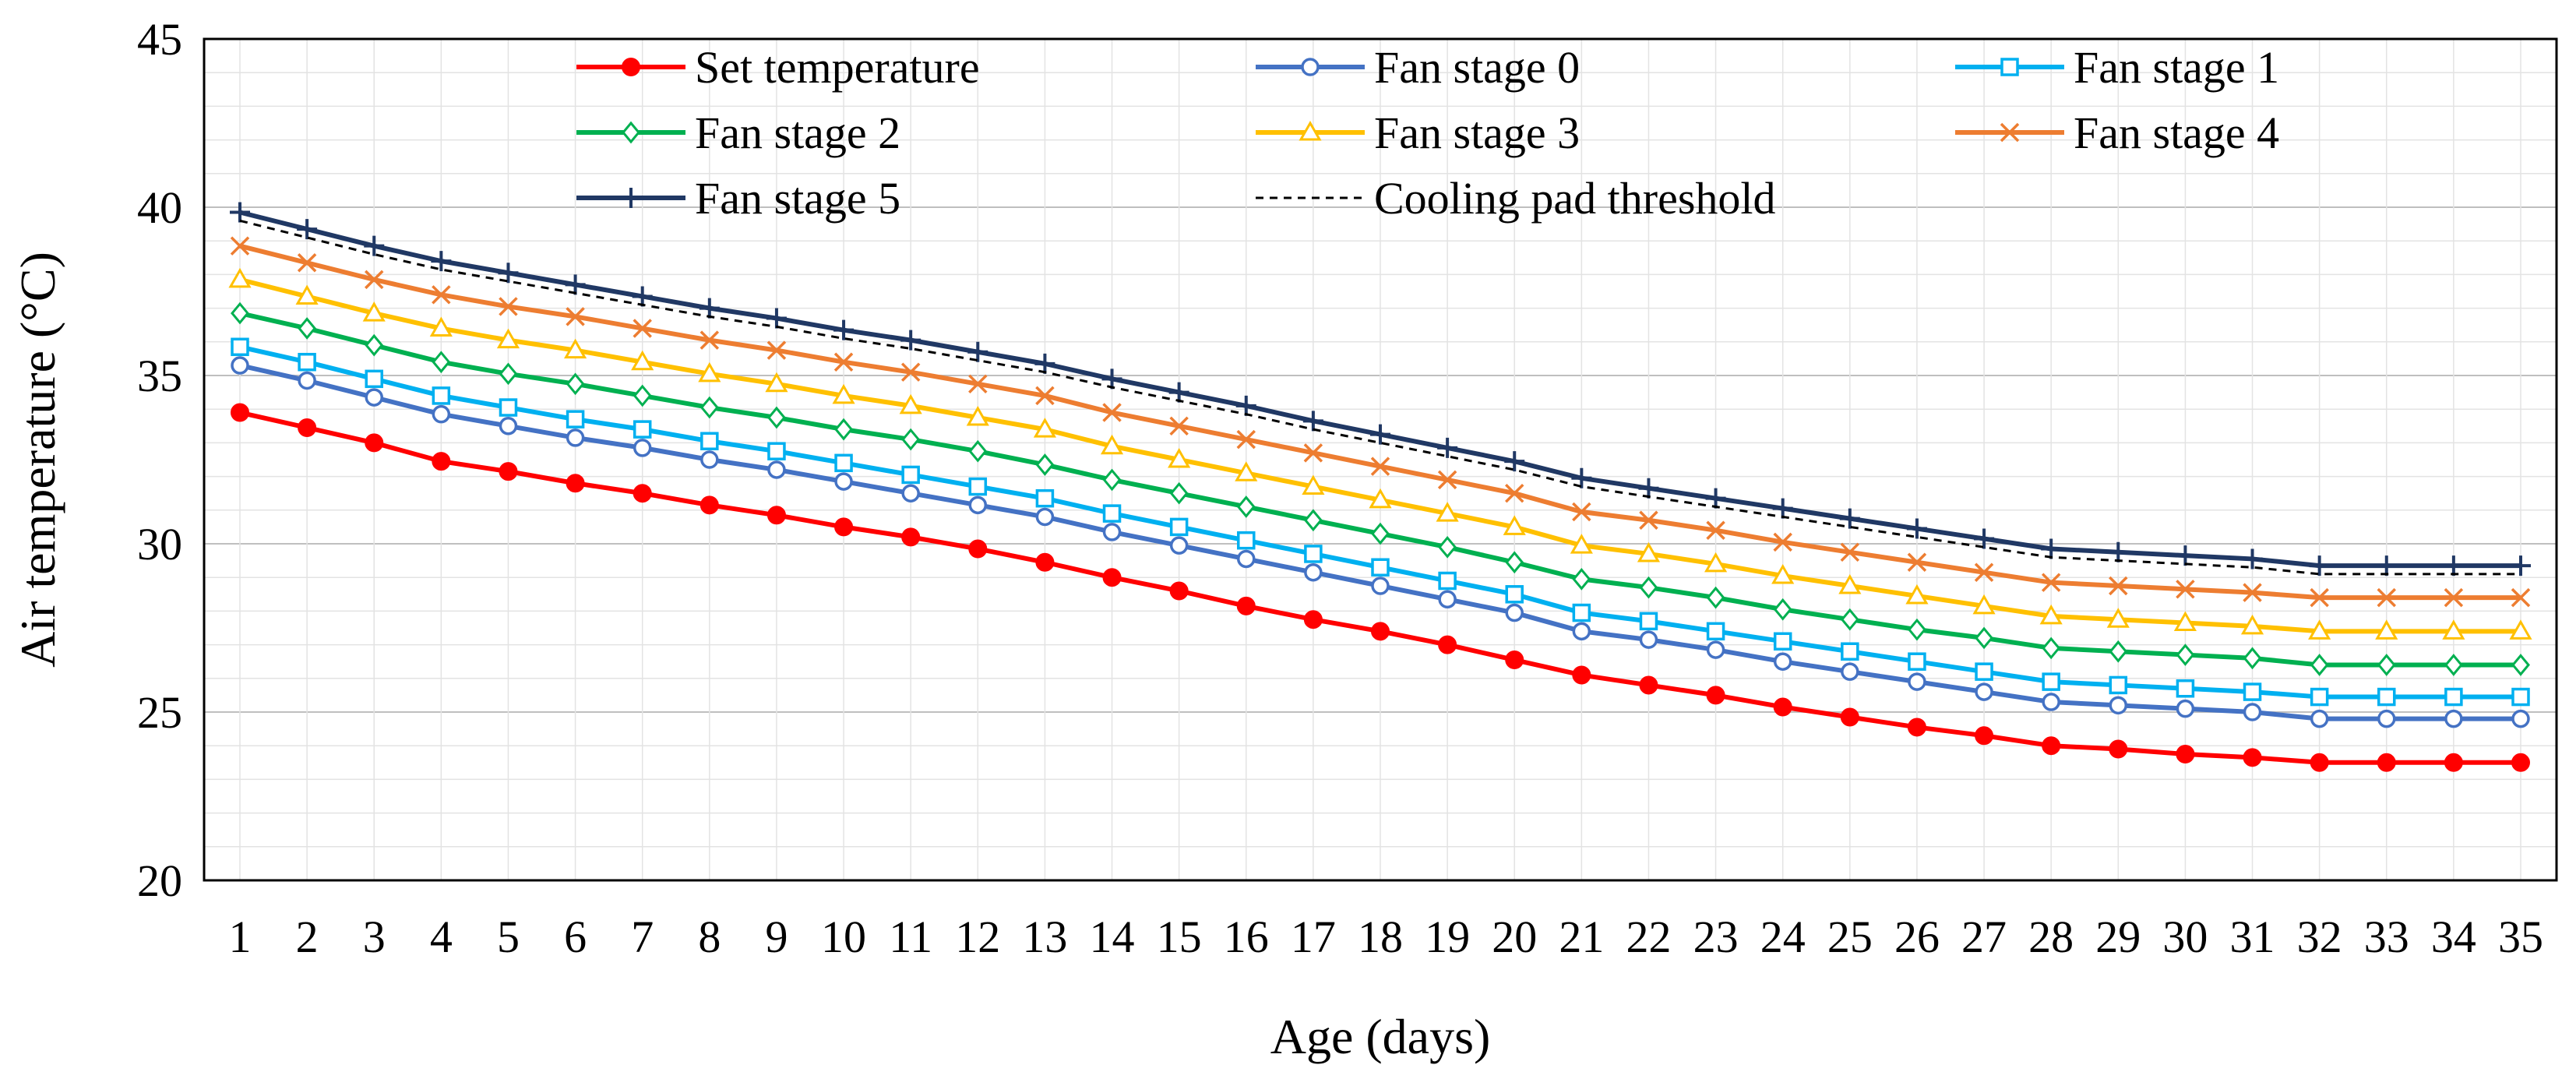  I want to click on x-tick-label: 23, so click(1716, 936).